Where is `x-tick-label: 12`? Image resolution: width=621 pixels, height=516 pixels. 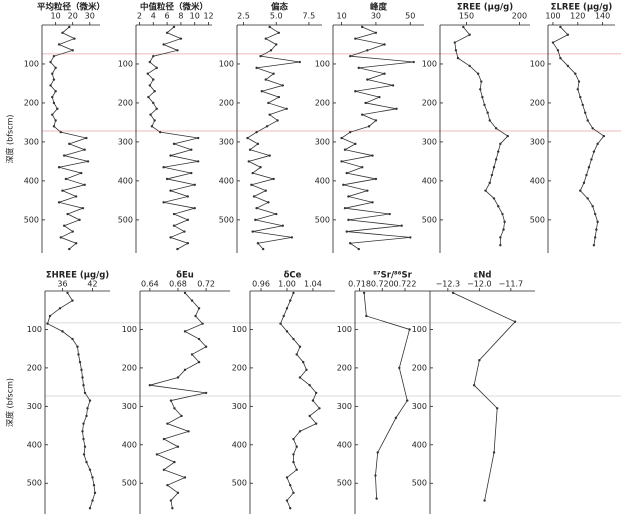
x-tick-label: 12 is located at coordinates (208, 16).